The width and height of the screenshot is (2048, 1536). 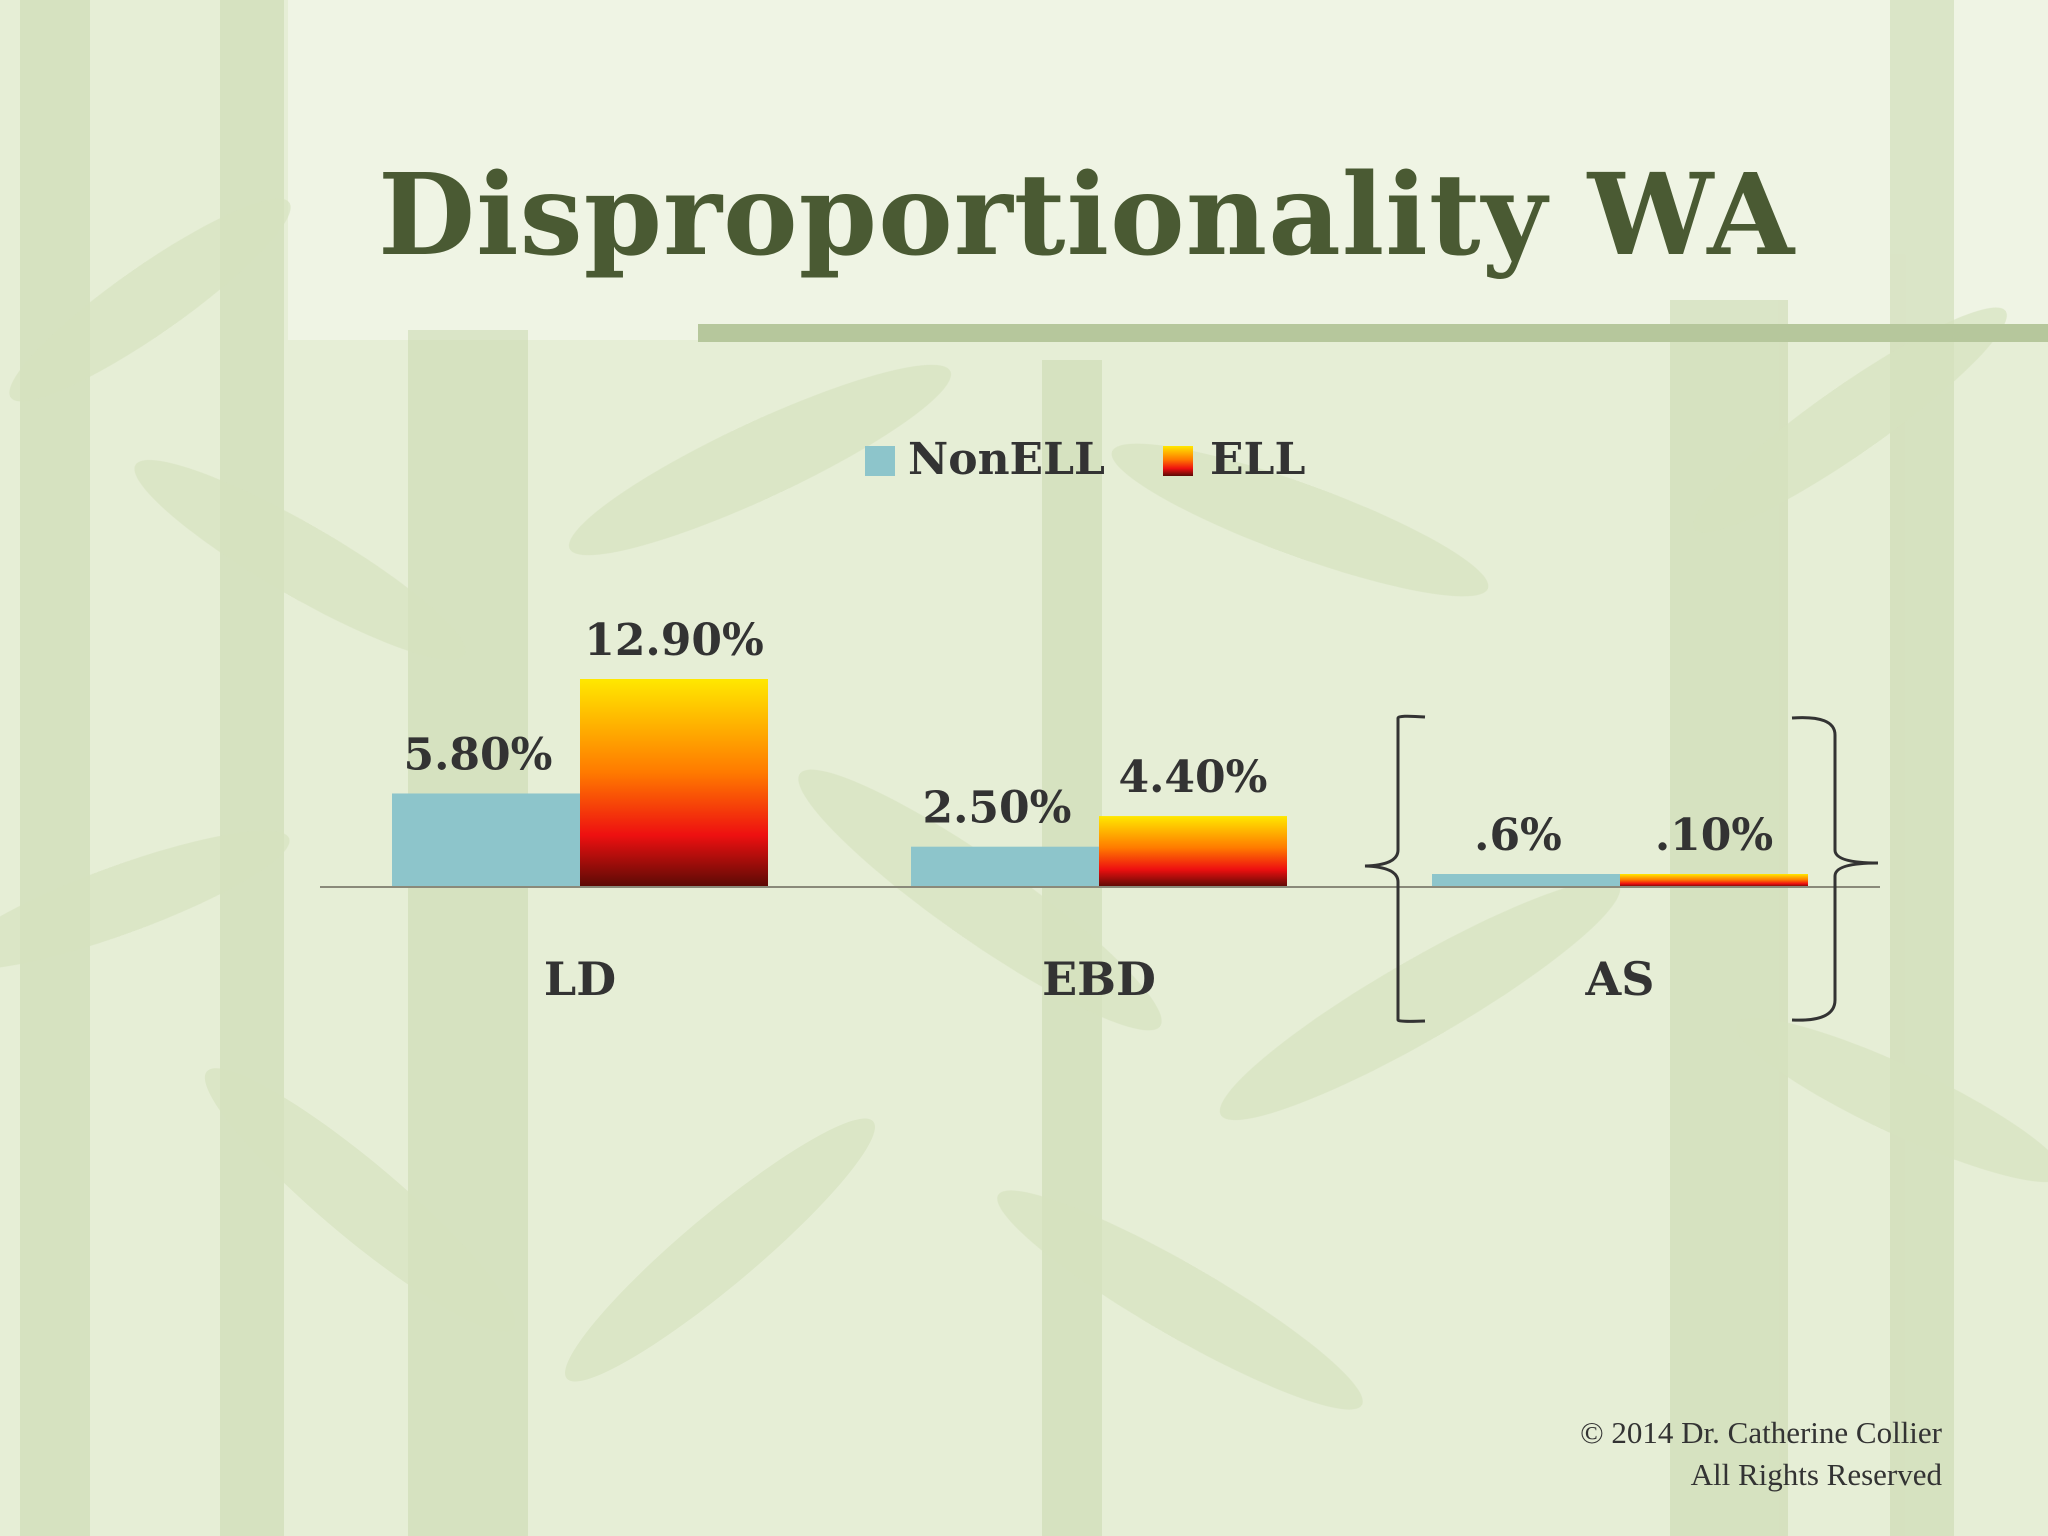 I want to click on copyright-line: © 2014 Dr. Catherine Collier, so click(x=1761, y=1432).